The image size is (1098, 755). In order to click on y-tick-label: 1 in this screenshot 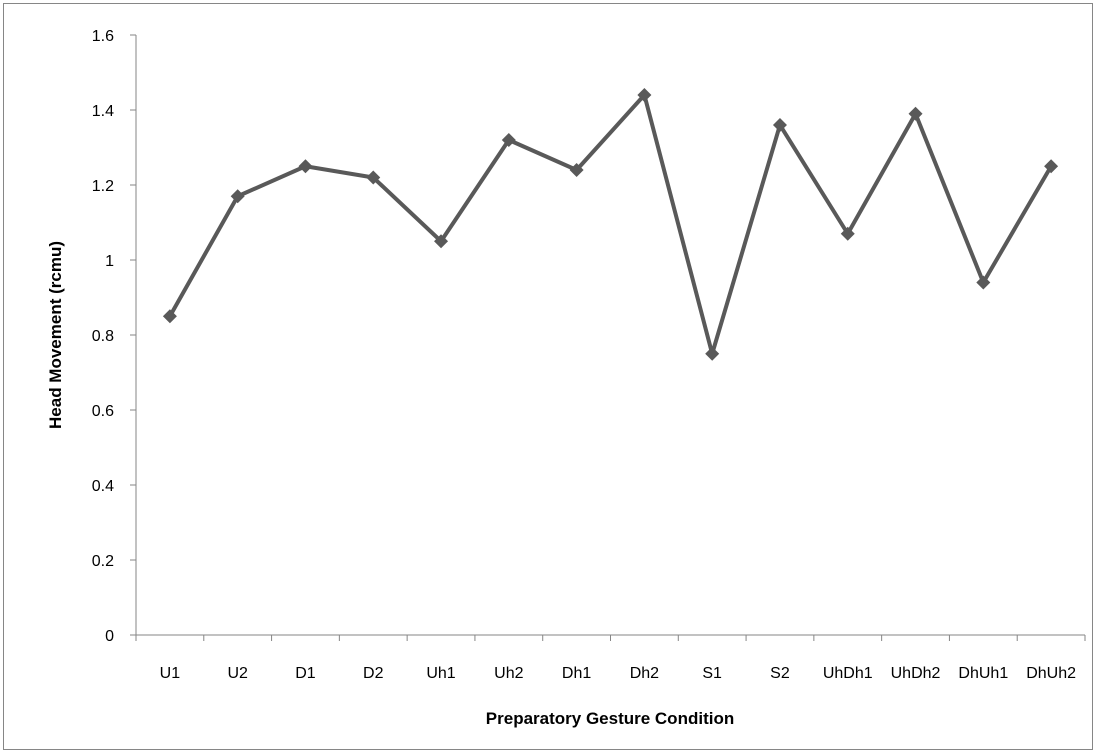, I will do `click(109, 261)`.